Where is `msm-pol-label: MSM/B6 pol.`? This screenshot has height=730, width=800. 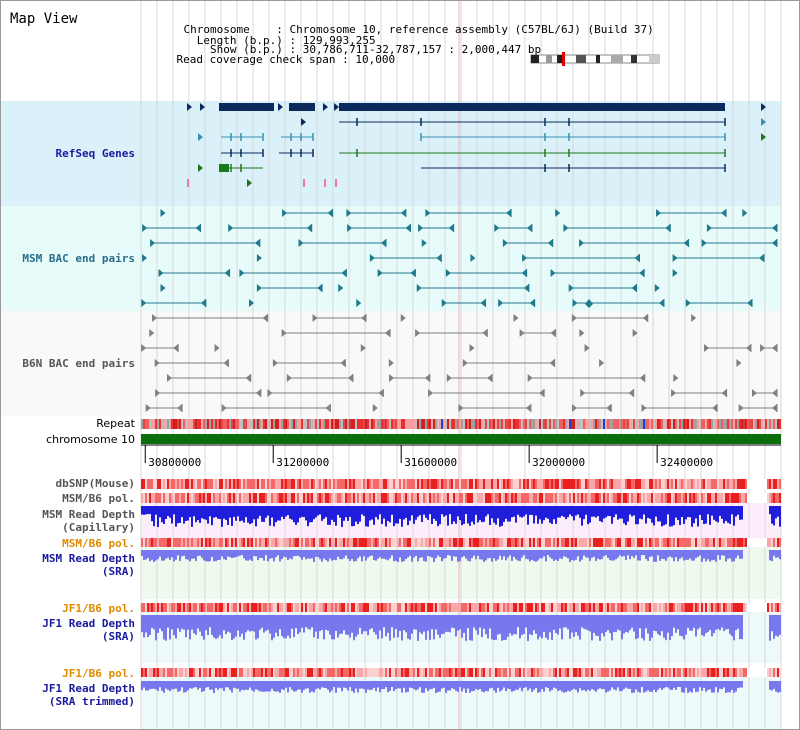
msm-pol-label: MSM/B6 pol. is located at coordinates (98, 498).